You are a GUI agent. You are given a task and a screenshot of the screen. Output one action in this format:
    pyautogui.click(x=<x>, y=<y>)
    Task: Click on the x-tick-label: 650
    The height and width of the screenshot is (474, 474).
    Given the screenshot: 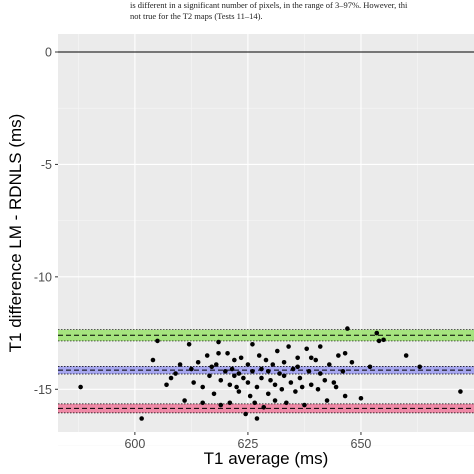 What is the action you would take?
    pyautogui.click(x=361, y=444)
    